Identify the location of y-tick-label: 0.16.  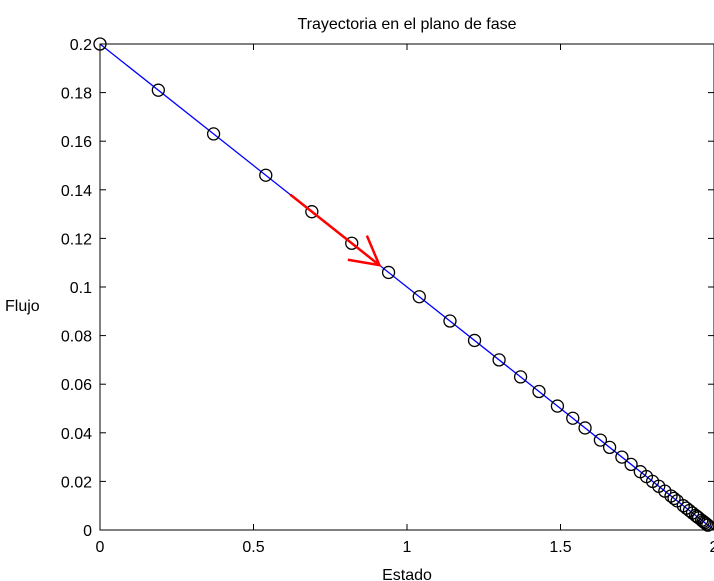
(76, 142).